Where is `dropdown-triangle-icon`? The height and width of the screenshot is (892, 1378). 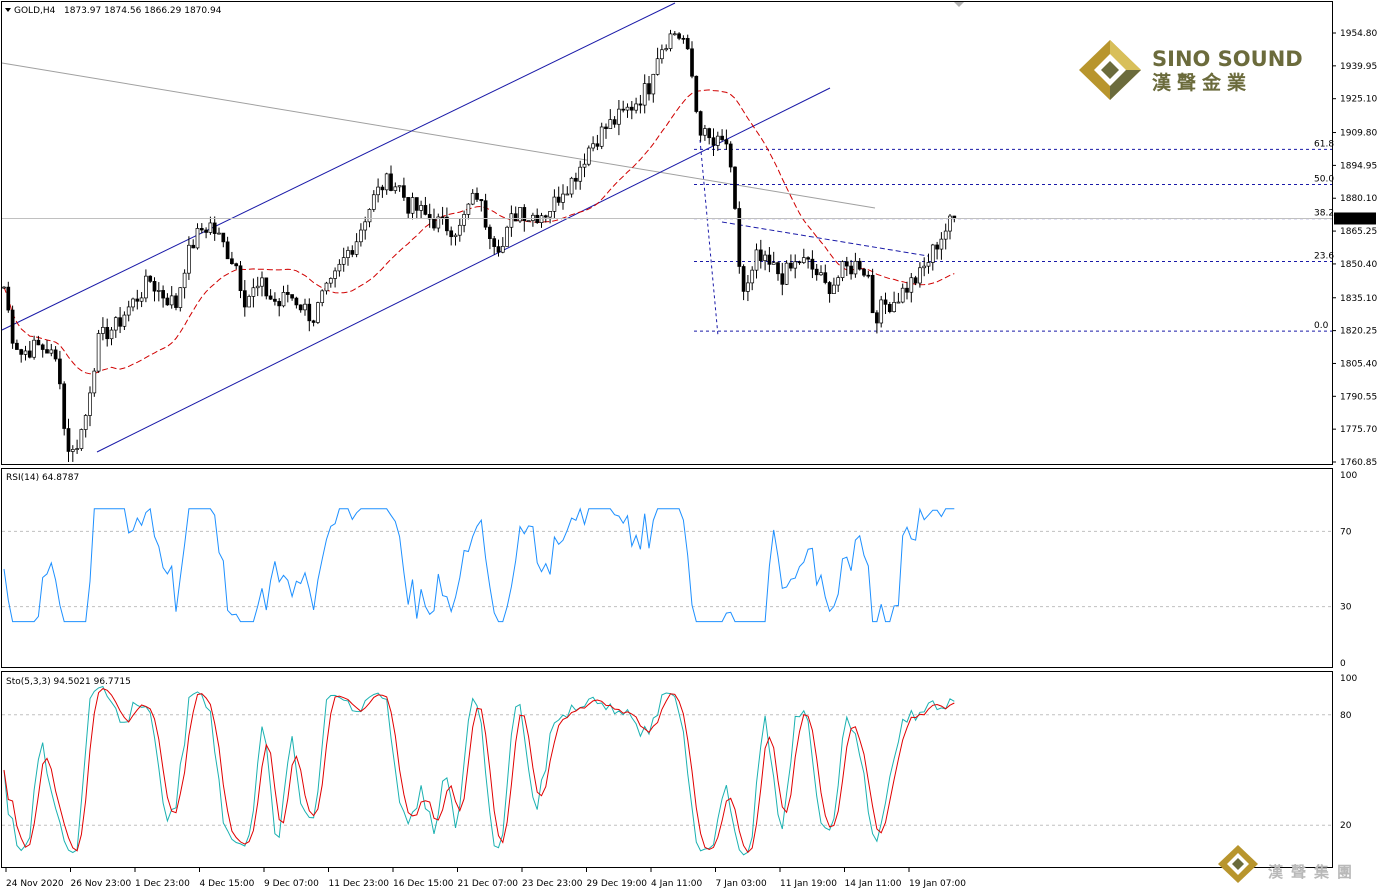 dropdown-triangle-icon is located at coordinates (8, 10).